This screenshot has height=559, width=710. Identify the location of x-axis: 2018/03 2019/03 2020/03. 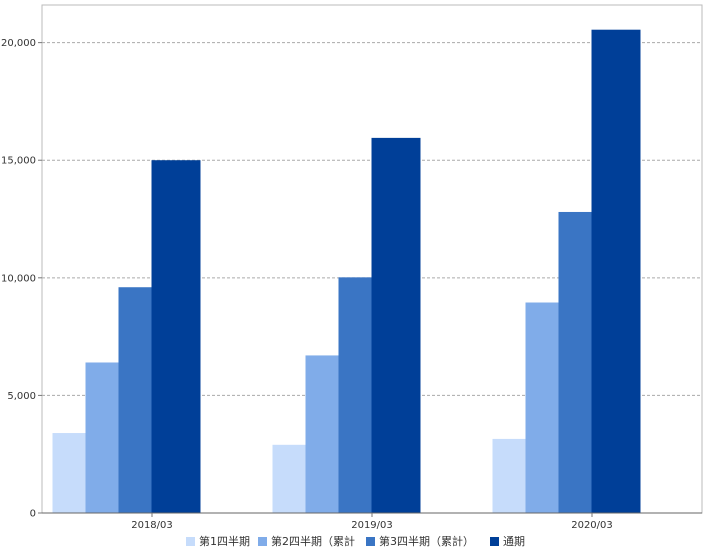
(372, 522).